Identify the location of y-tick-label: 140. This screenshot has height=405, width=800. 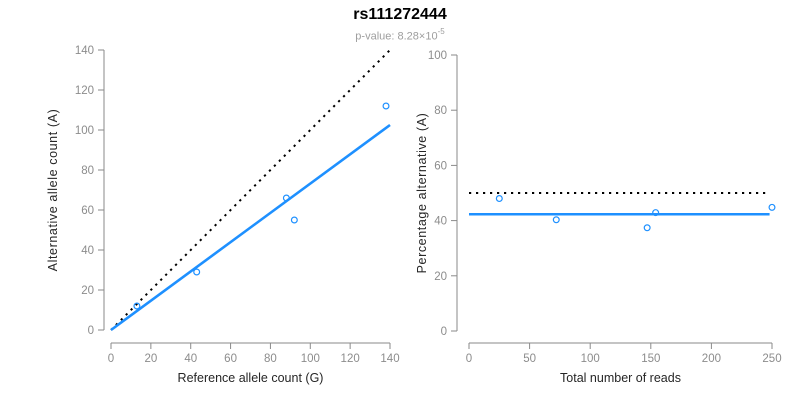
(84, 51).